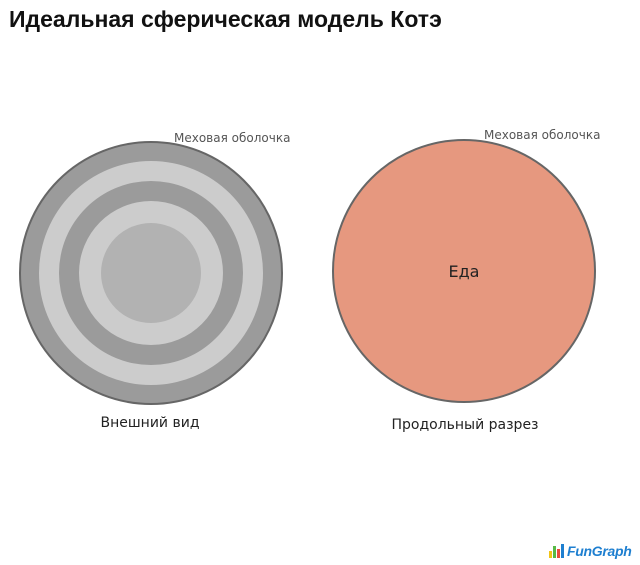 This screenshot has width=640, height=565. Describe the element at coordinates (225, 19) in the screenshot. I see `page-title: Идеальная сферическая модель Котэ` at that location.